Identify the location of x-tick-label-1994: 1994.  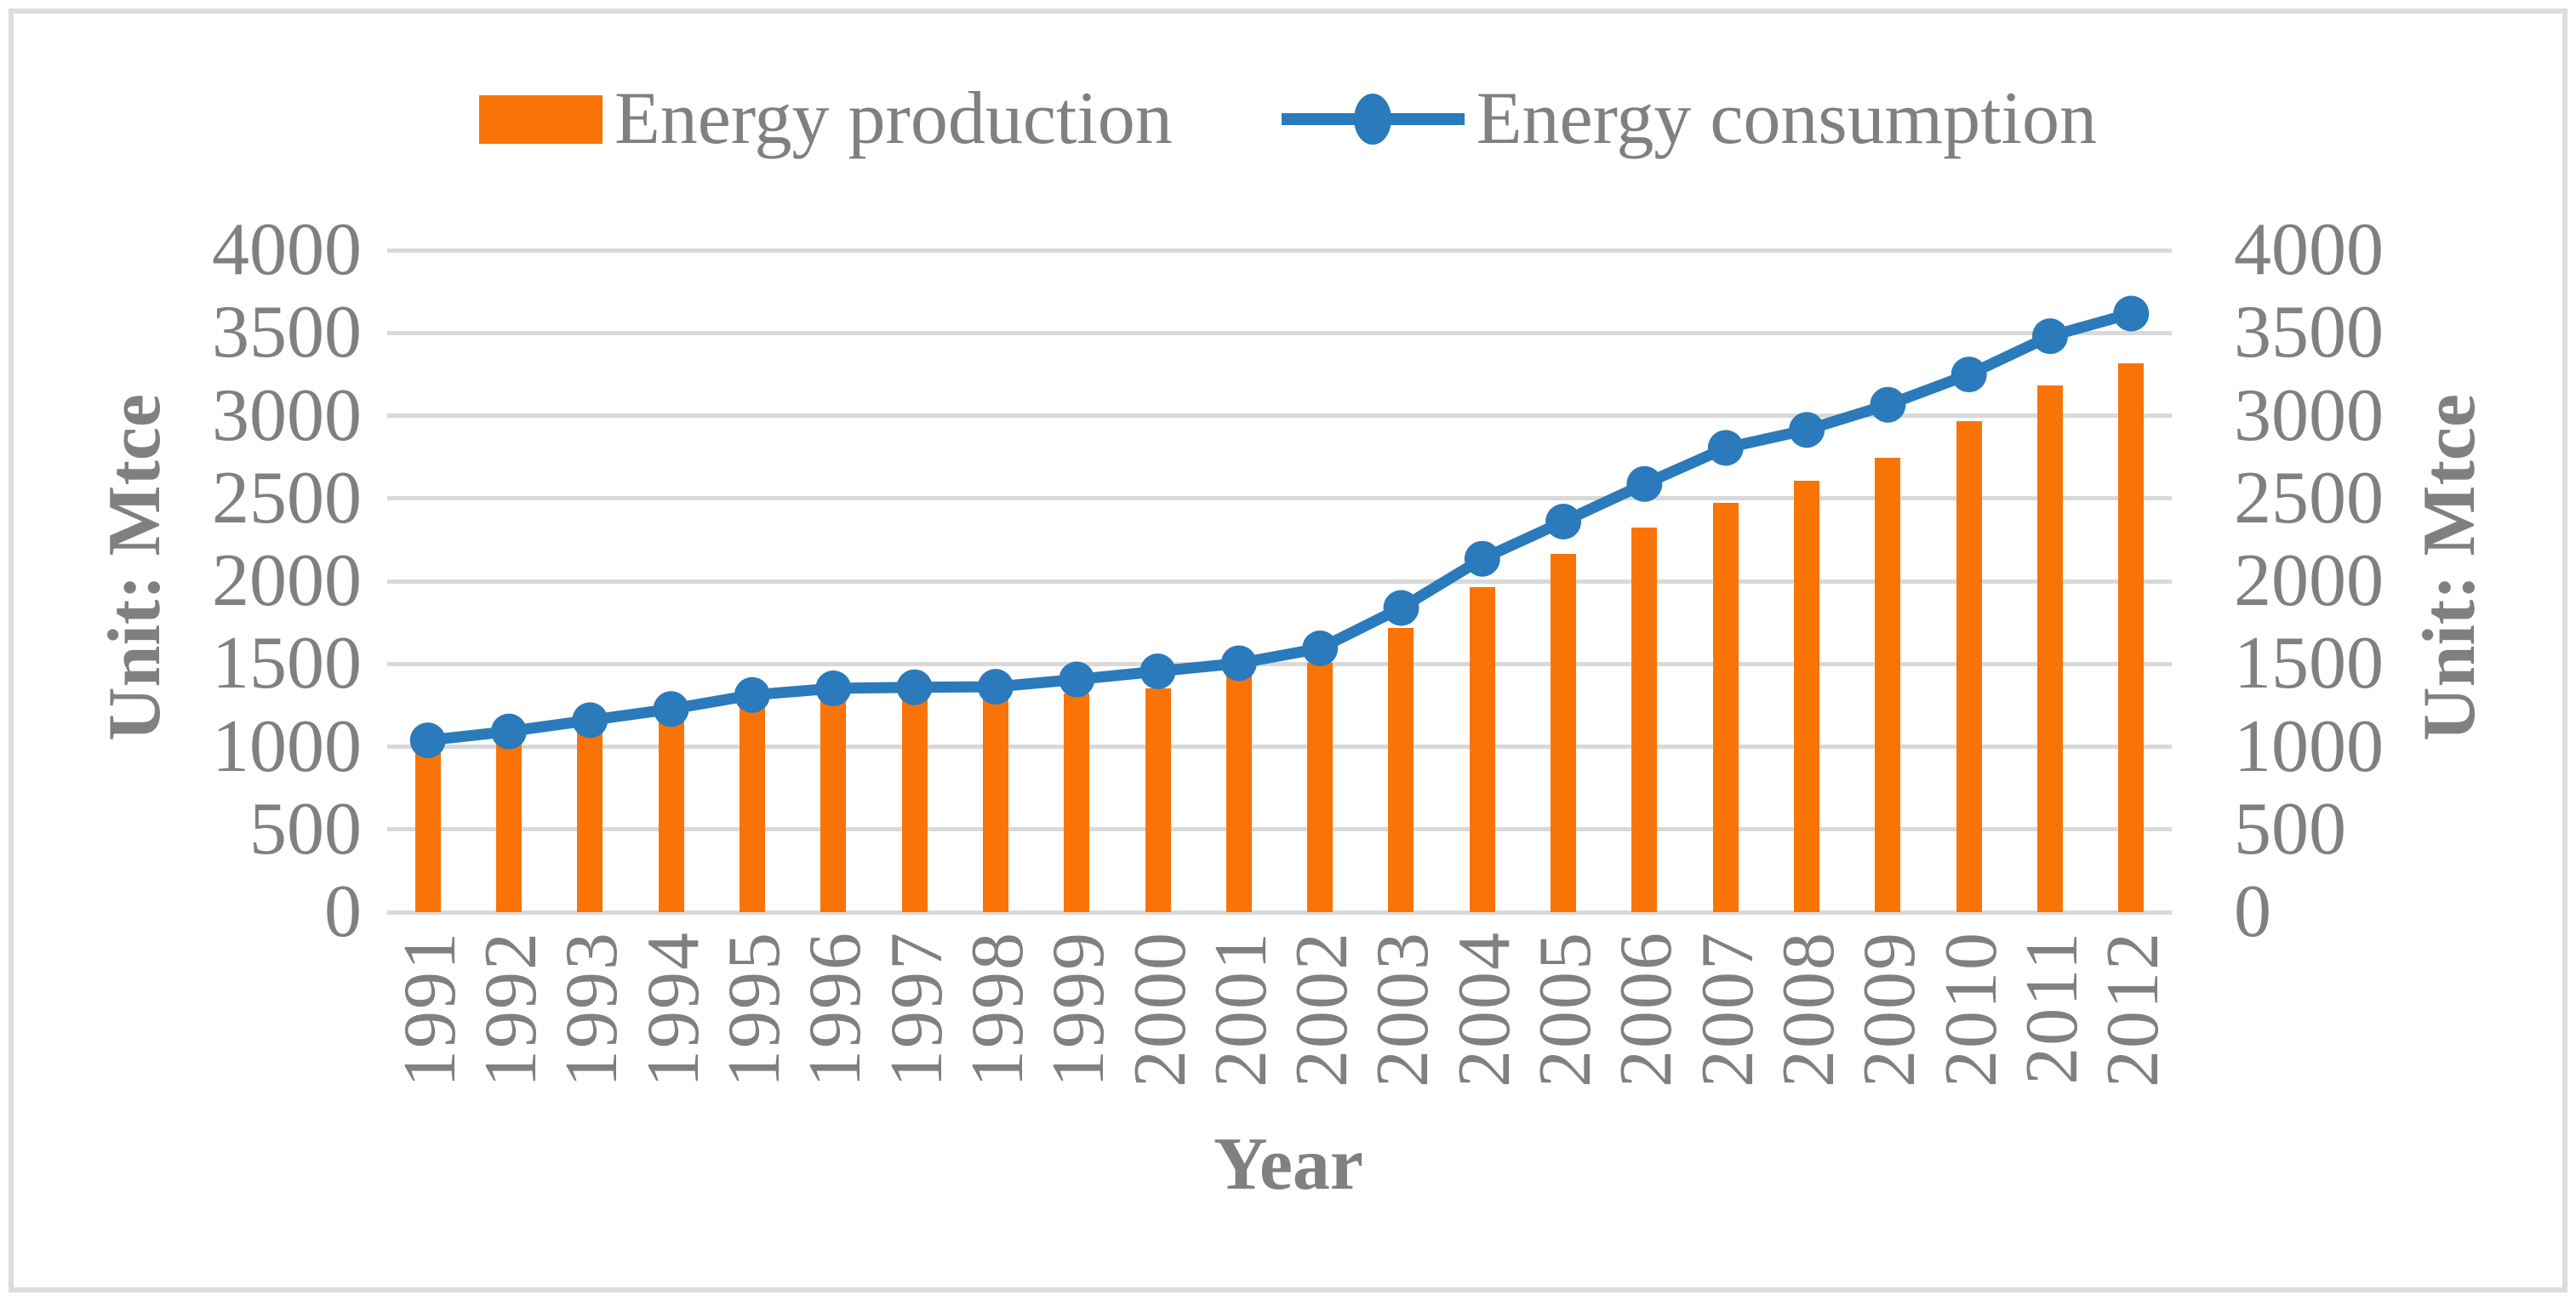
(673, 1009).